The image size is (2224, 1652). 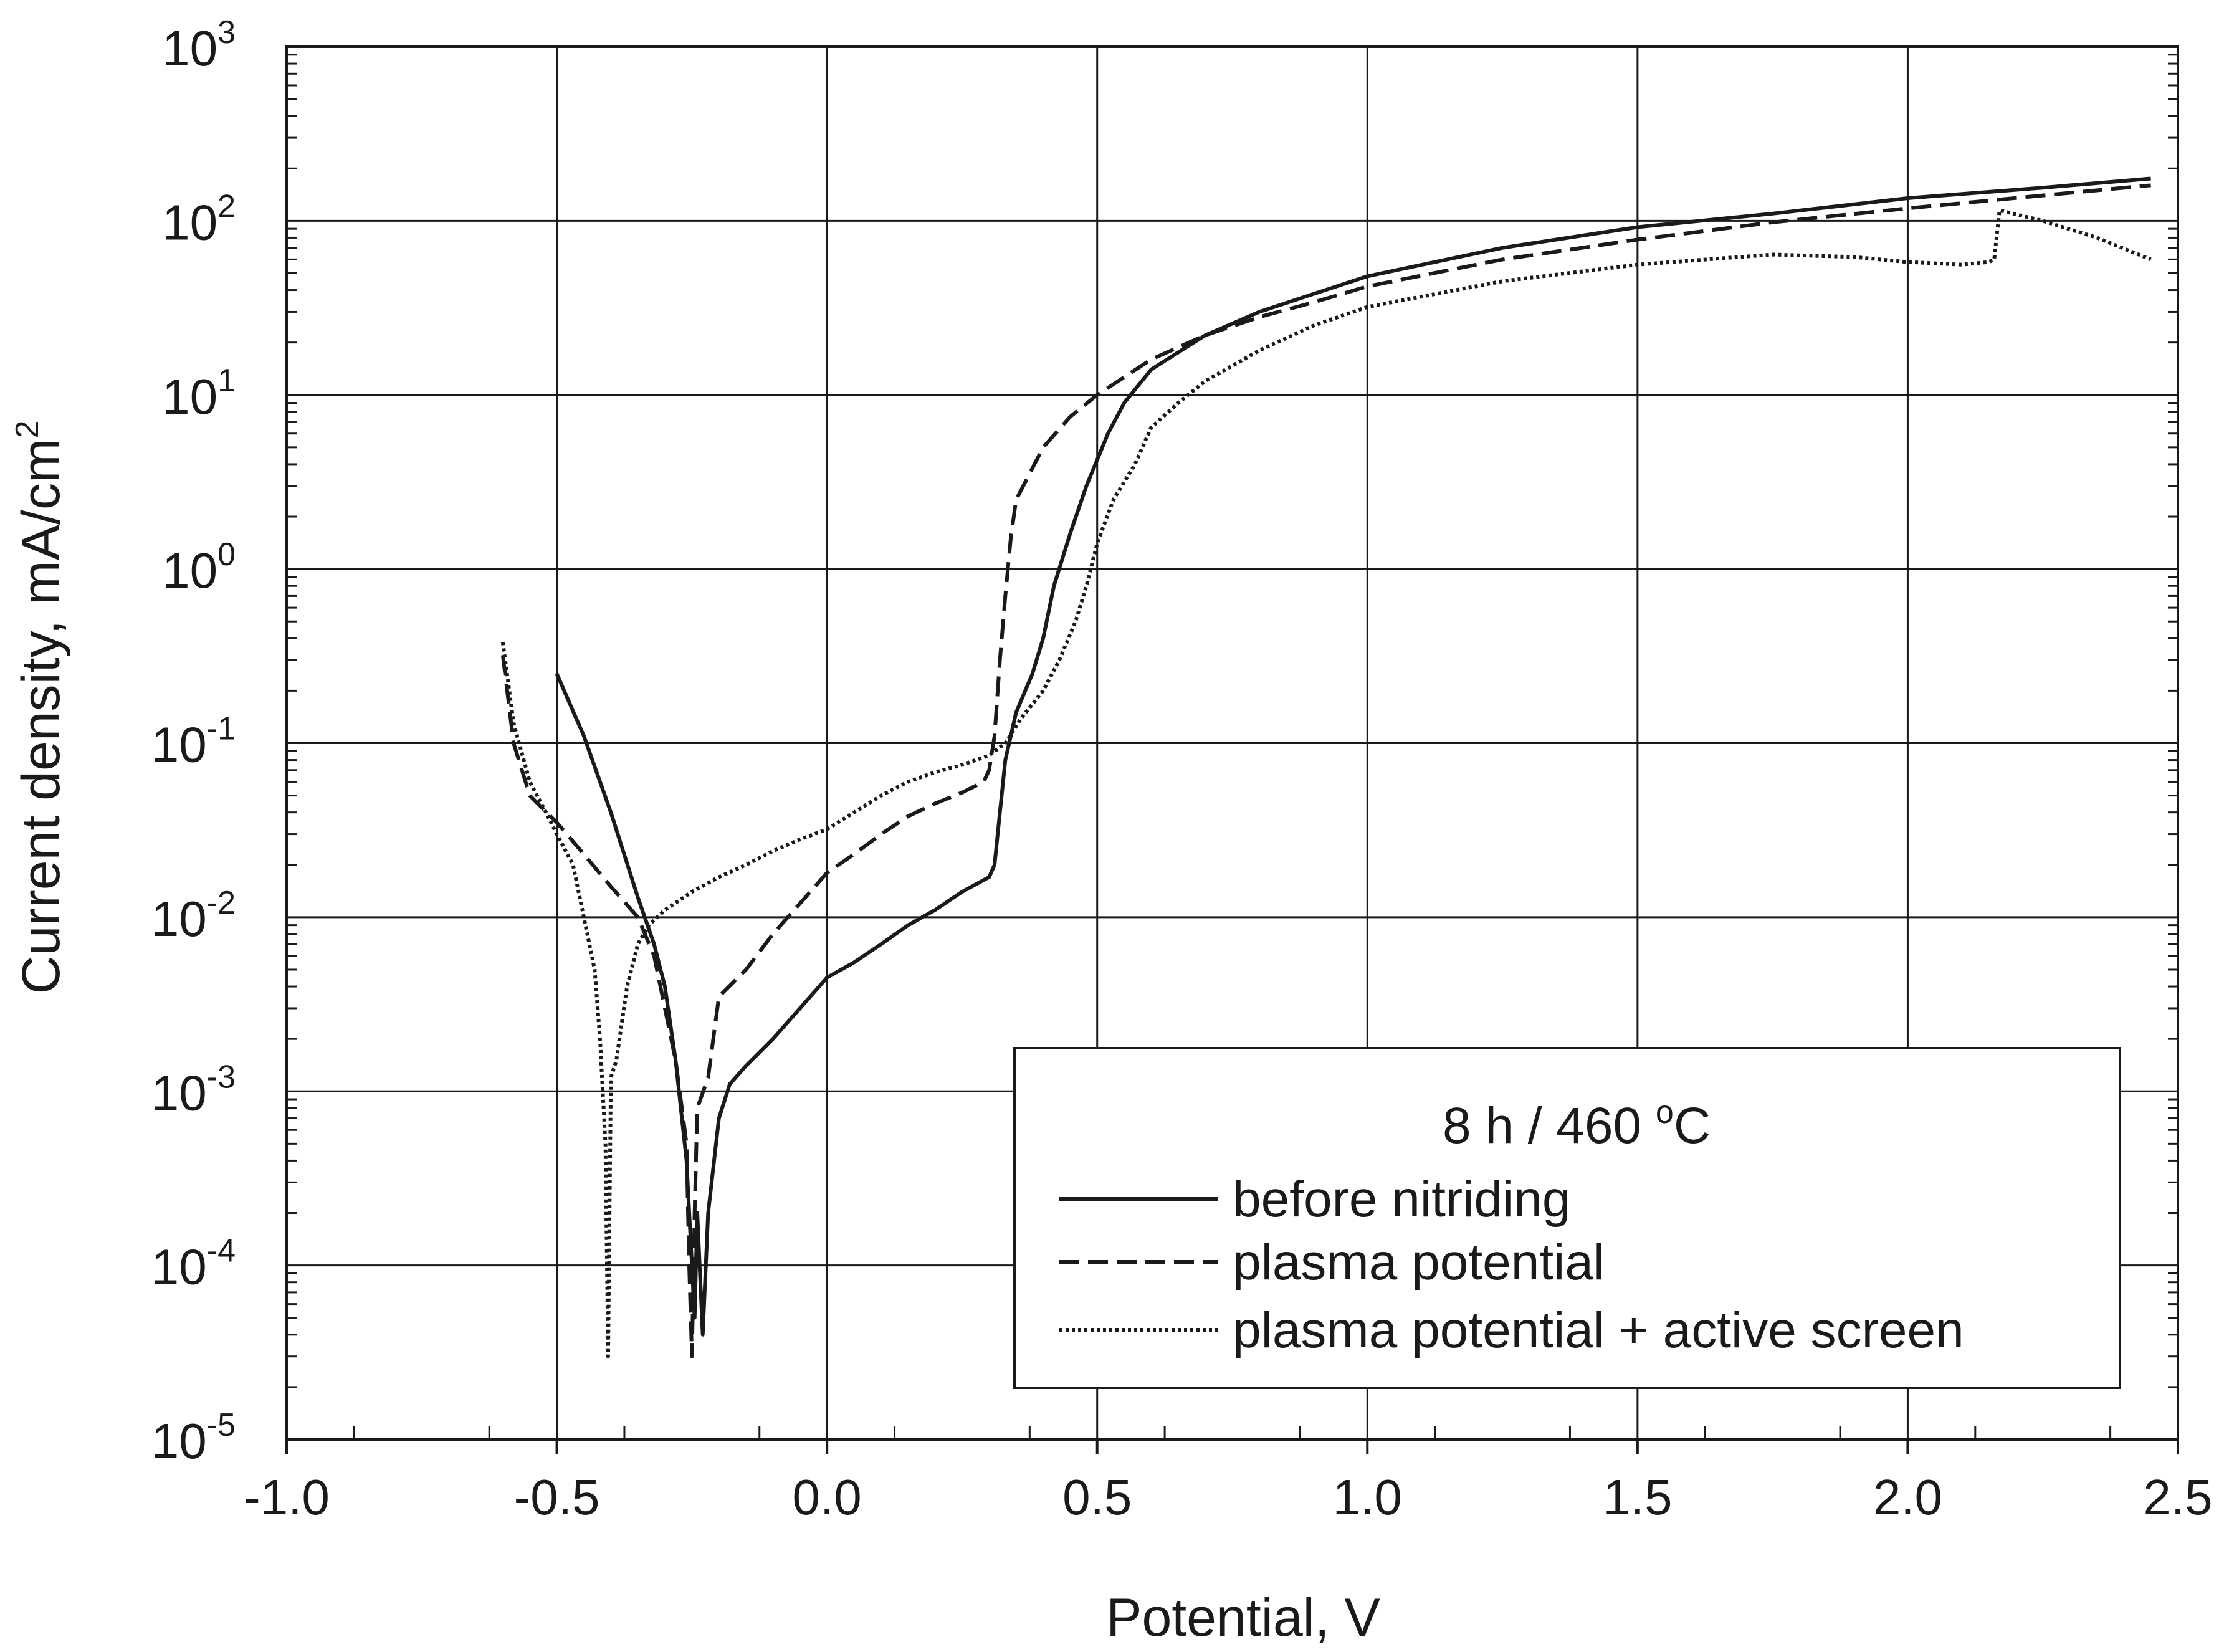 What do you see at coordinates (227, 381) in the screenshot?
I see `y-tick-label-exponent: 1` at bounding box center [227, 381].